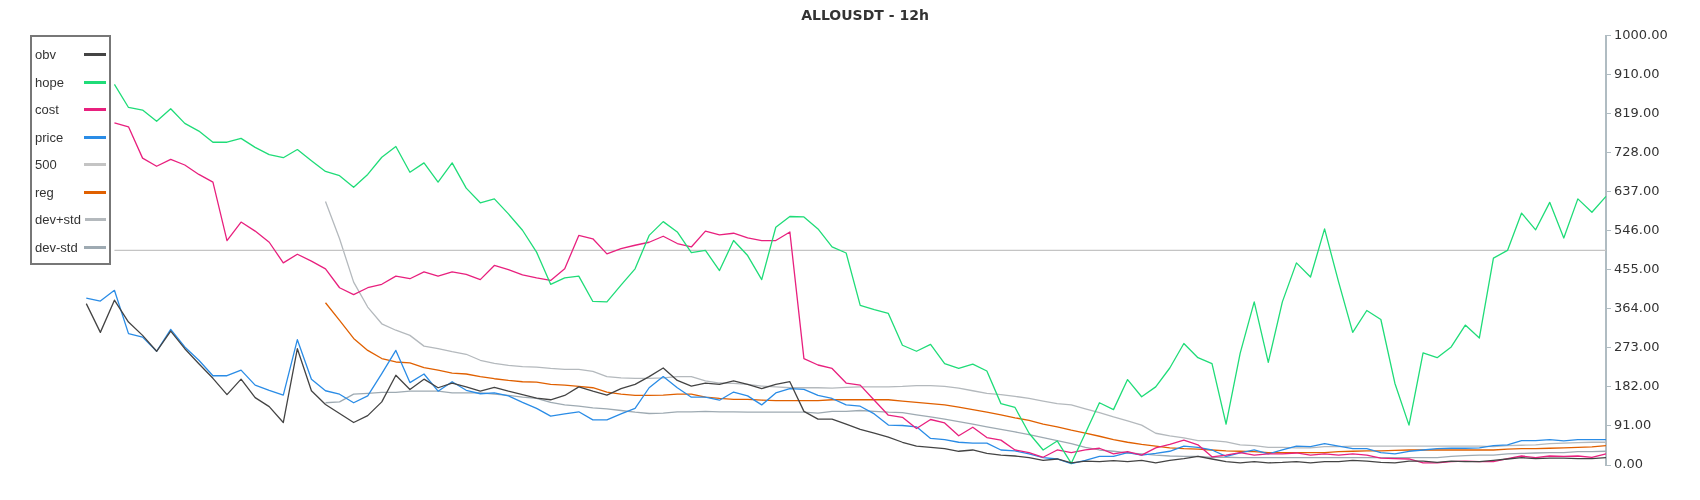 The width and height of the screenshot is (1700, 500). What do you see at coordinates (47, 110) in the screenshot?
I see `legend-label: cost` at bounding box center [47, 110].